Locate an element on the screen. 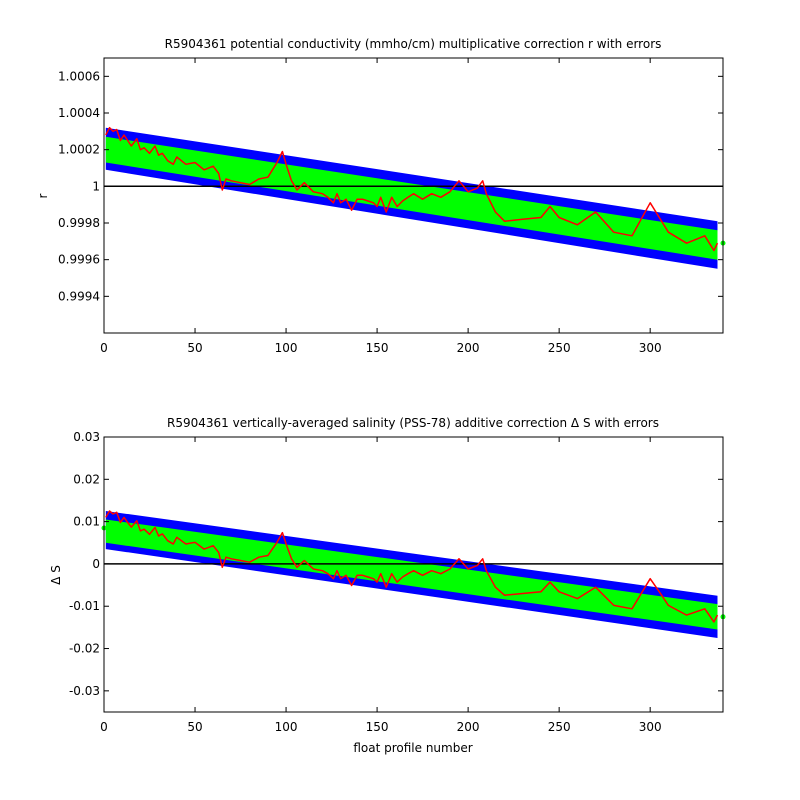 This screenshot has height=800, width=800. conductivity-xtick-label: 0 is located at coordinates (104, 348).